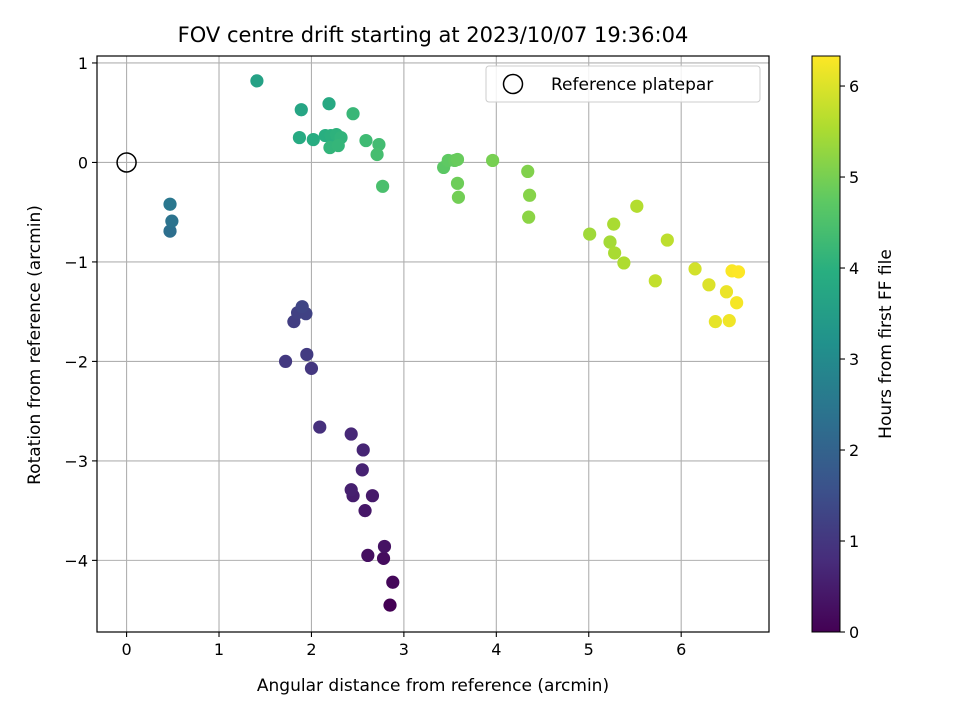 The image size is (960, 720). I want to click on colorbar: 0 1 2 3 4 5 6 Hours from first FF file, so click(853, 348).